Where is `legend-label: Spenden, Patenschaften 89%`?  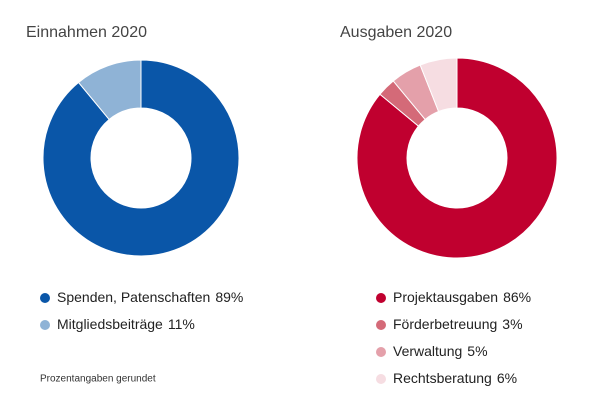
legend-label: Spenden, Patenschaften 89% is located at coordinates (150, 297).